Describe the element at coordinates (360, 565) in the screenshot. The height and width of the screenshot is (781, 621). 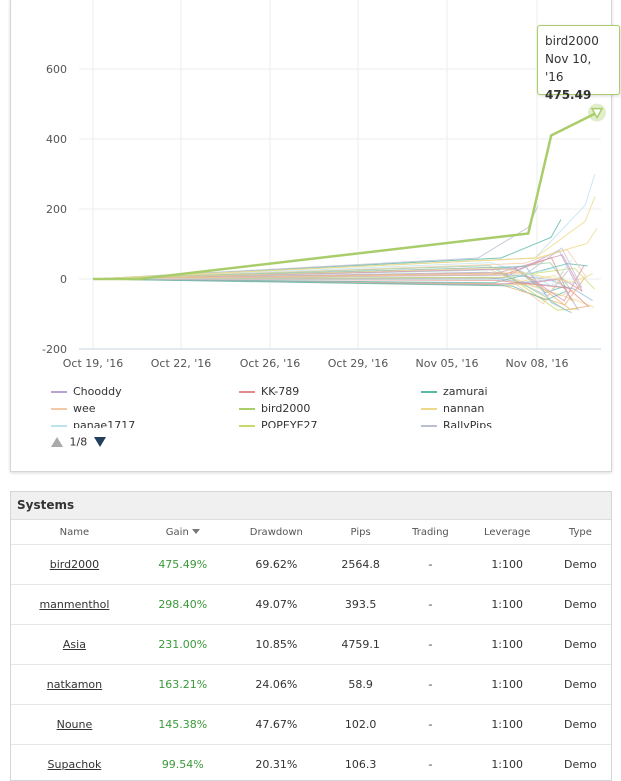
I see `cell-pips: 2564.8` at that location.